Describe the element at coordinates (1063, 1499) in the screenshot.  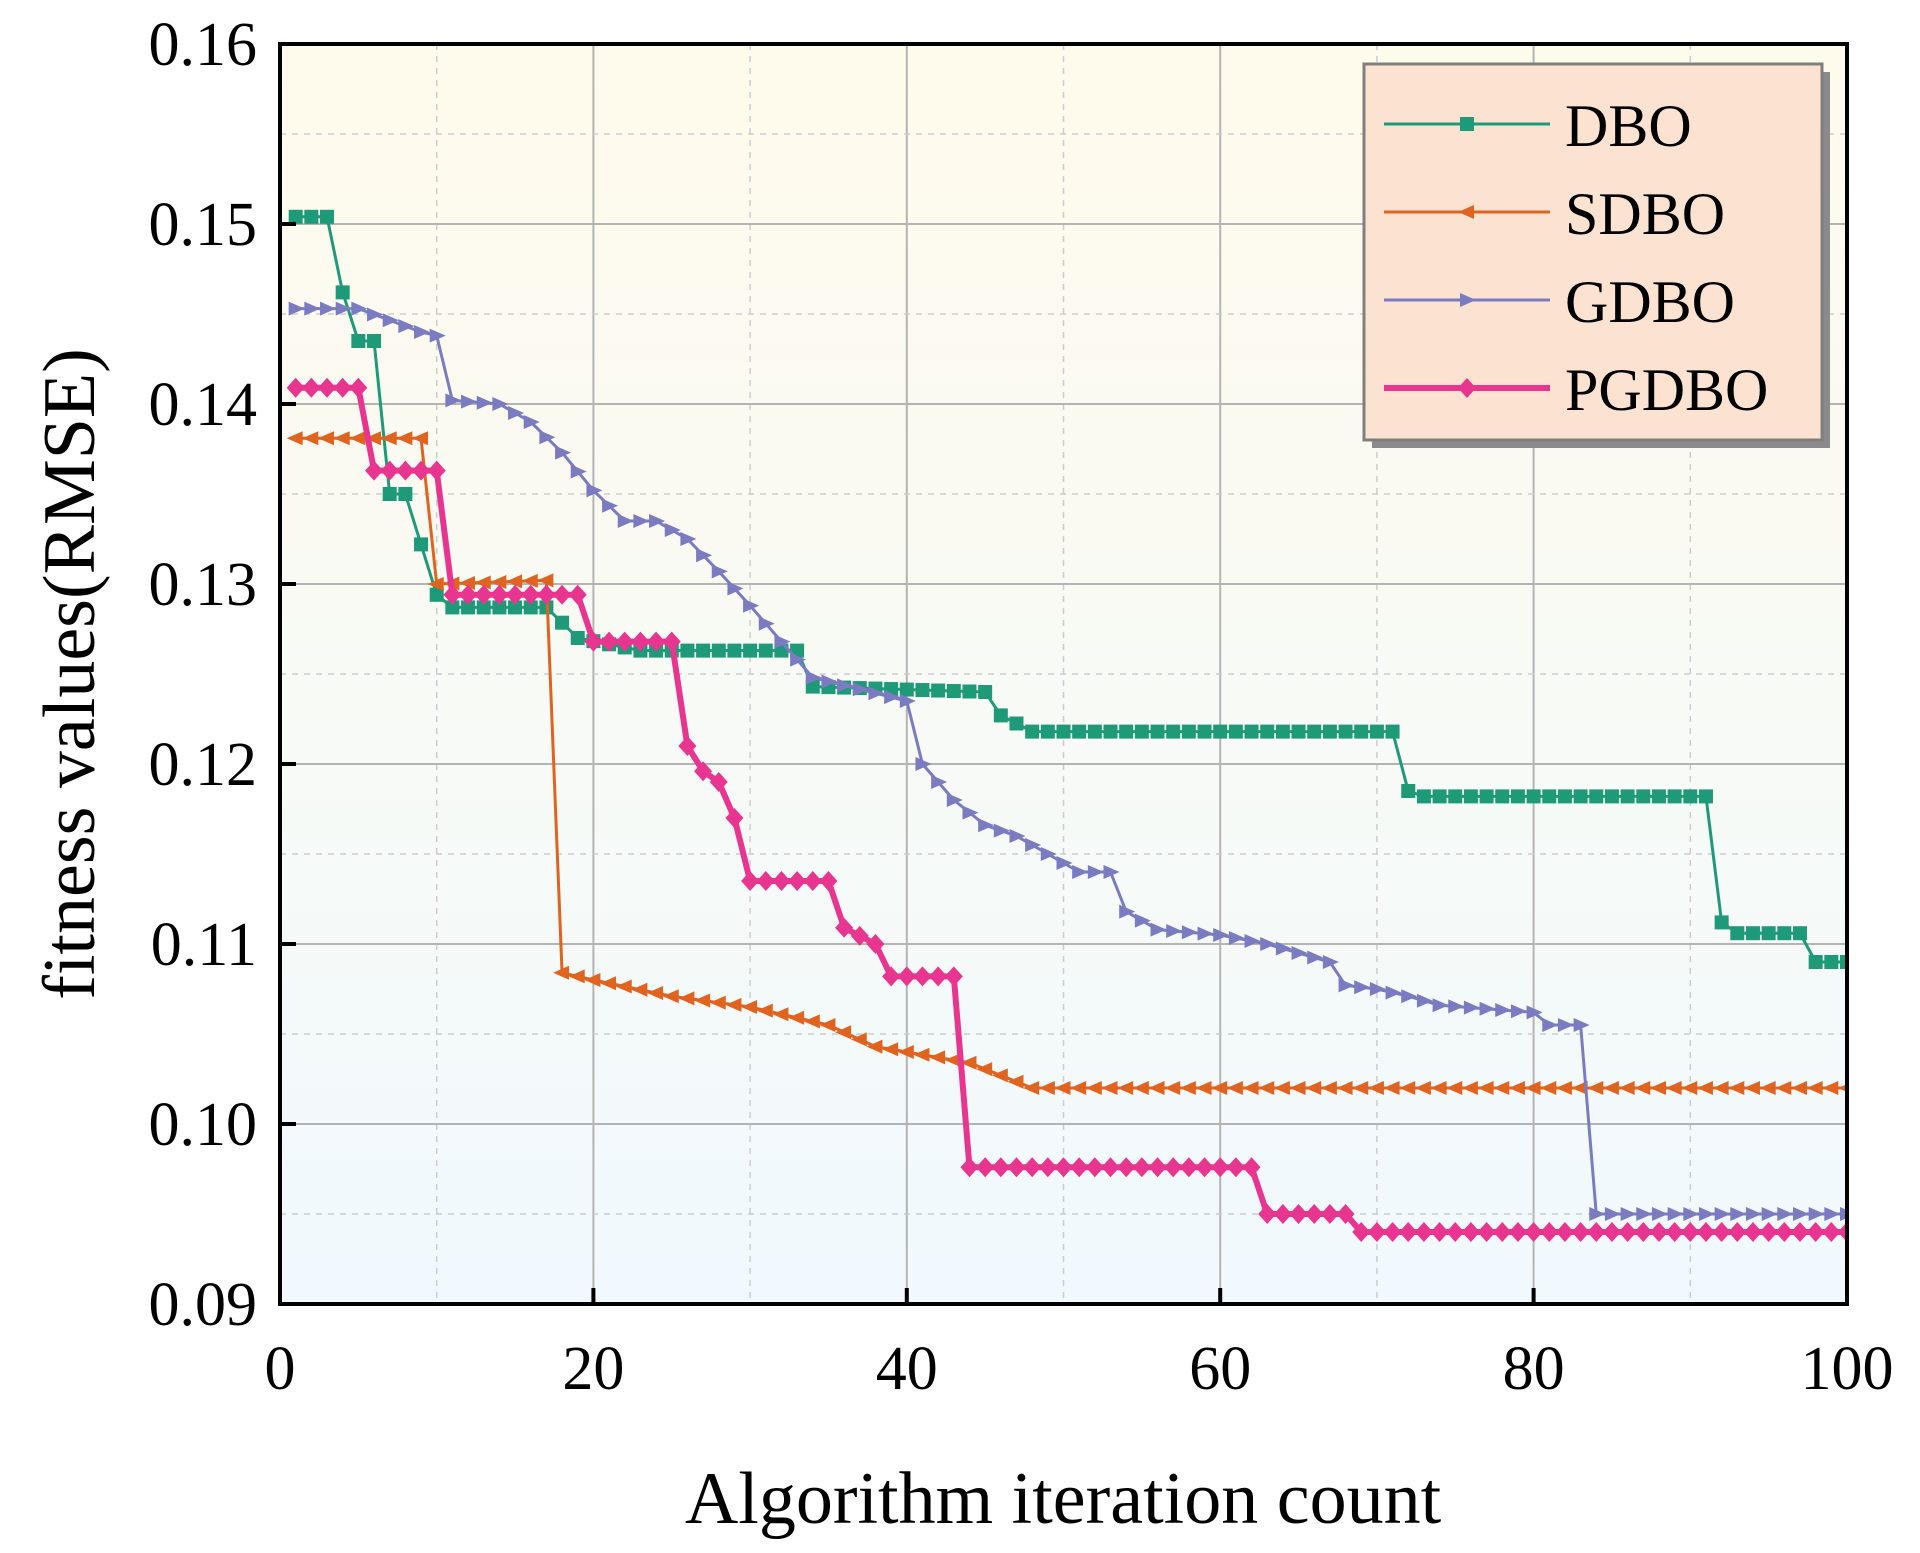
I see `x-axis-title: Algorithm iteration count` at that location.